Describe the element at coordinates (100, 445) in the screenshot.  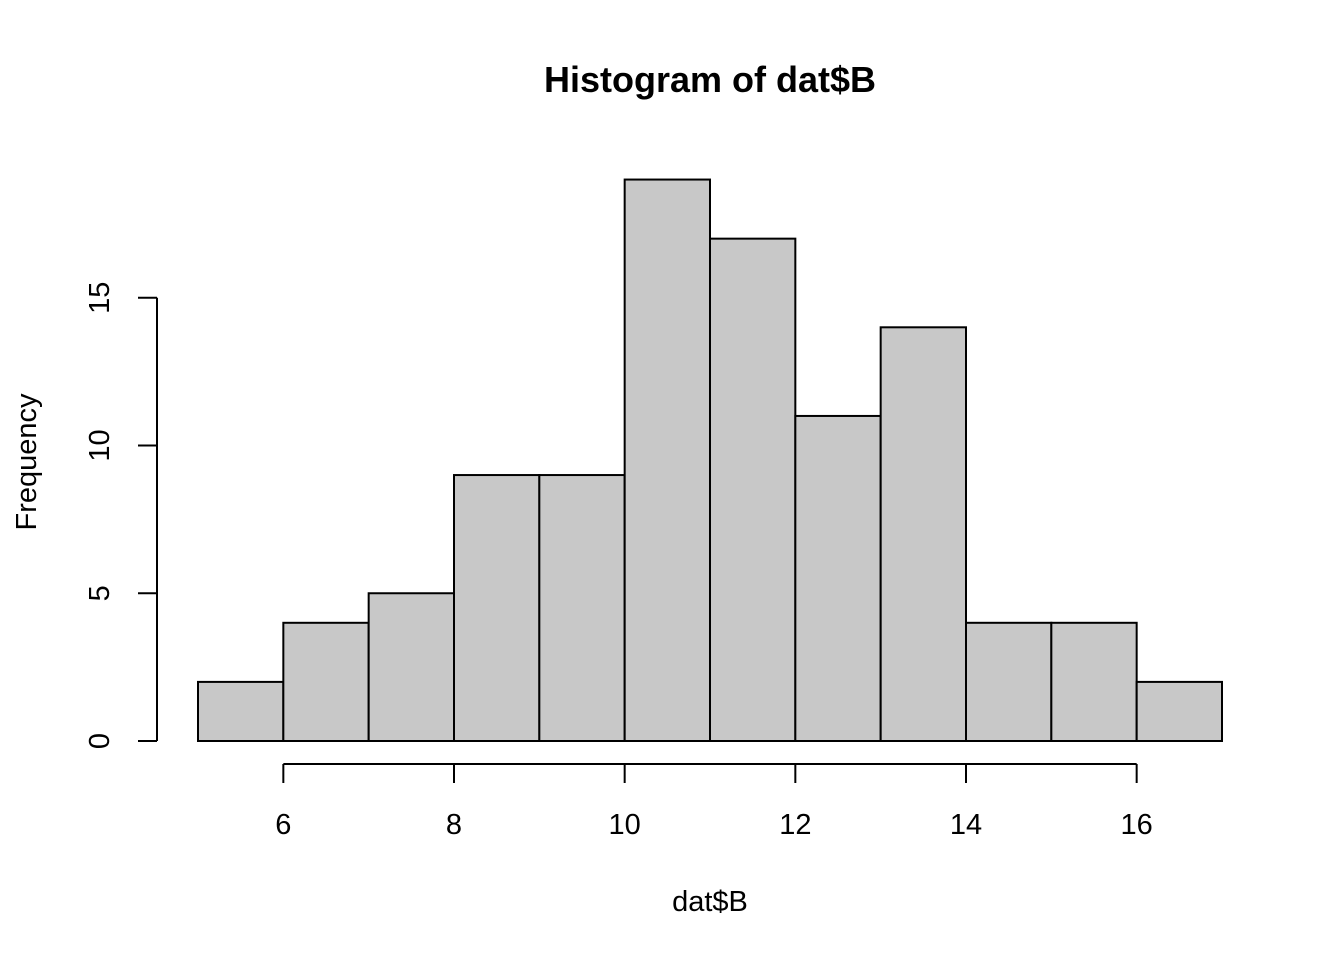
I see `y-tick-label: 10` at that location.